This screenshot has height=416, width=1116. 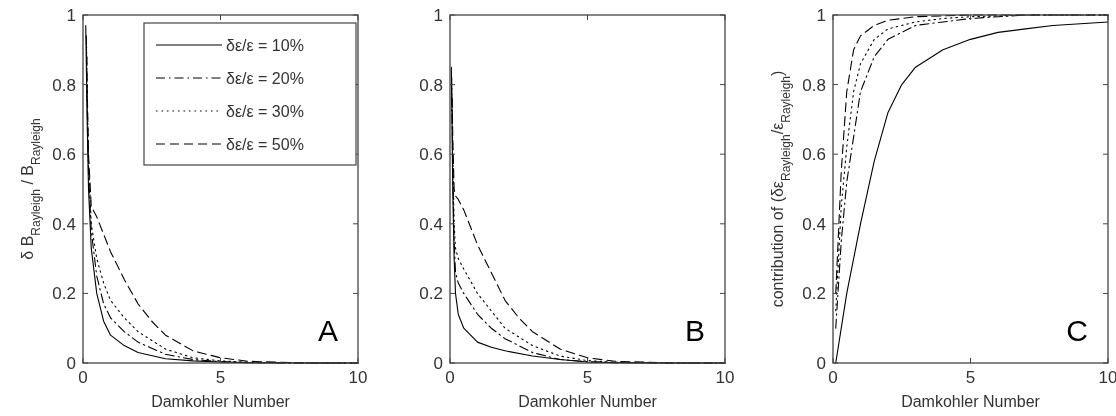 I want to click on annotation: C, so click(x=1077, y=330).